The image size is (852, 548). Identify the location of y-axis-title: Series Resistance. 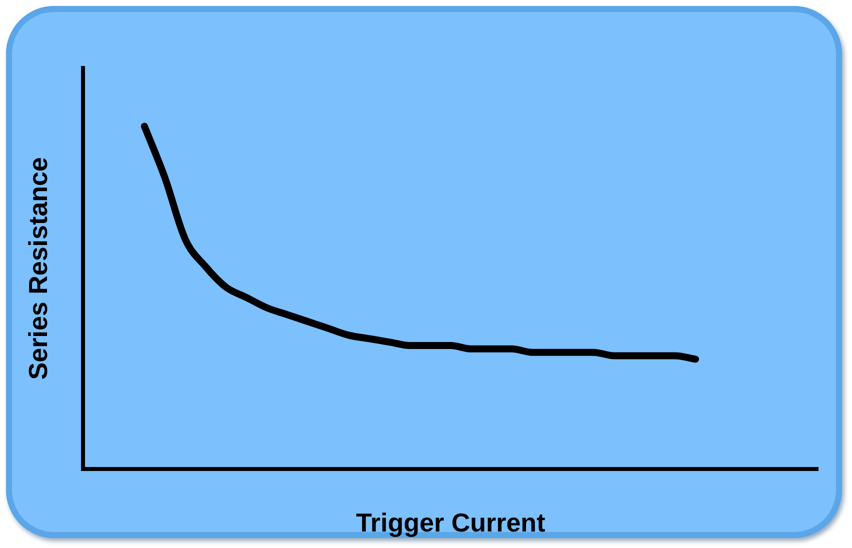
(37, 268).